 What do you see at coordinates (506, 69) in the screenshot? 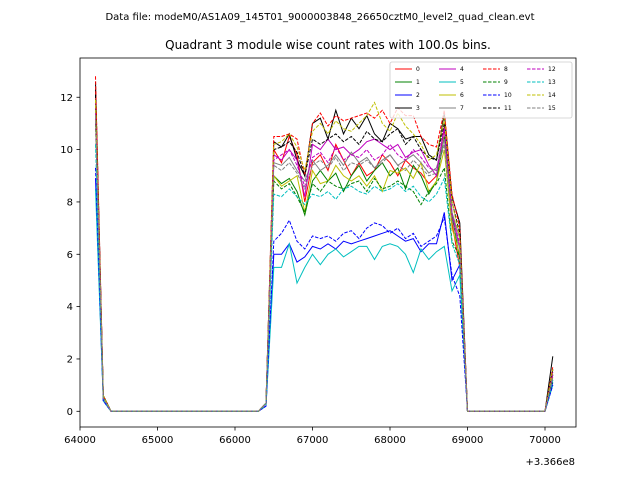
I see `legend-label-8: 8` at bounding box center [506, 69].